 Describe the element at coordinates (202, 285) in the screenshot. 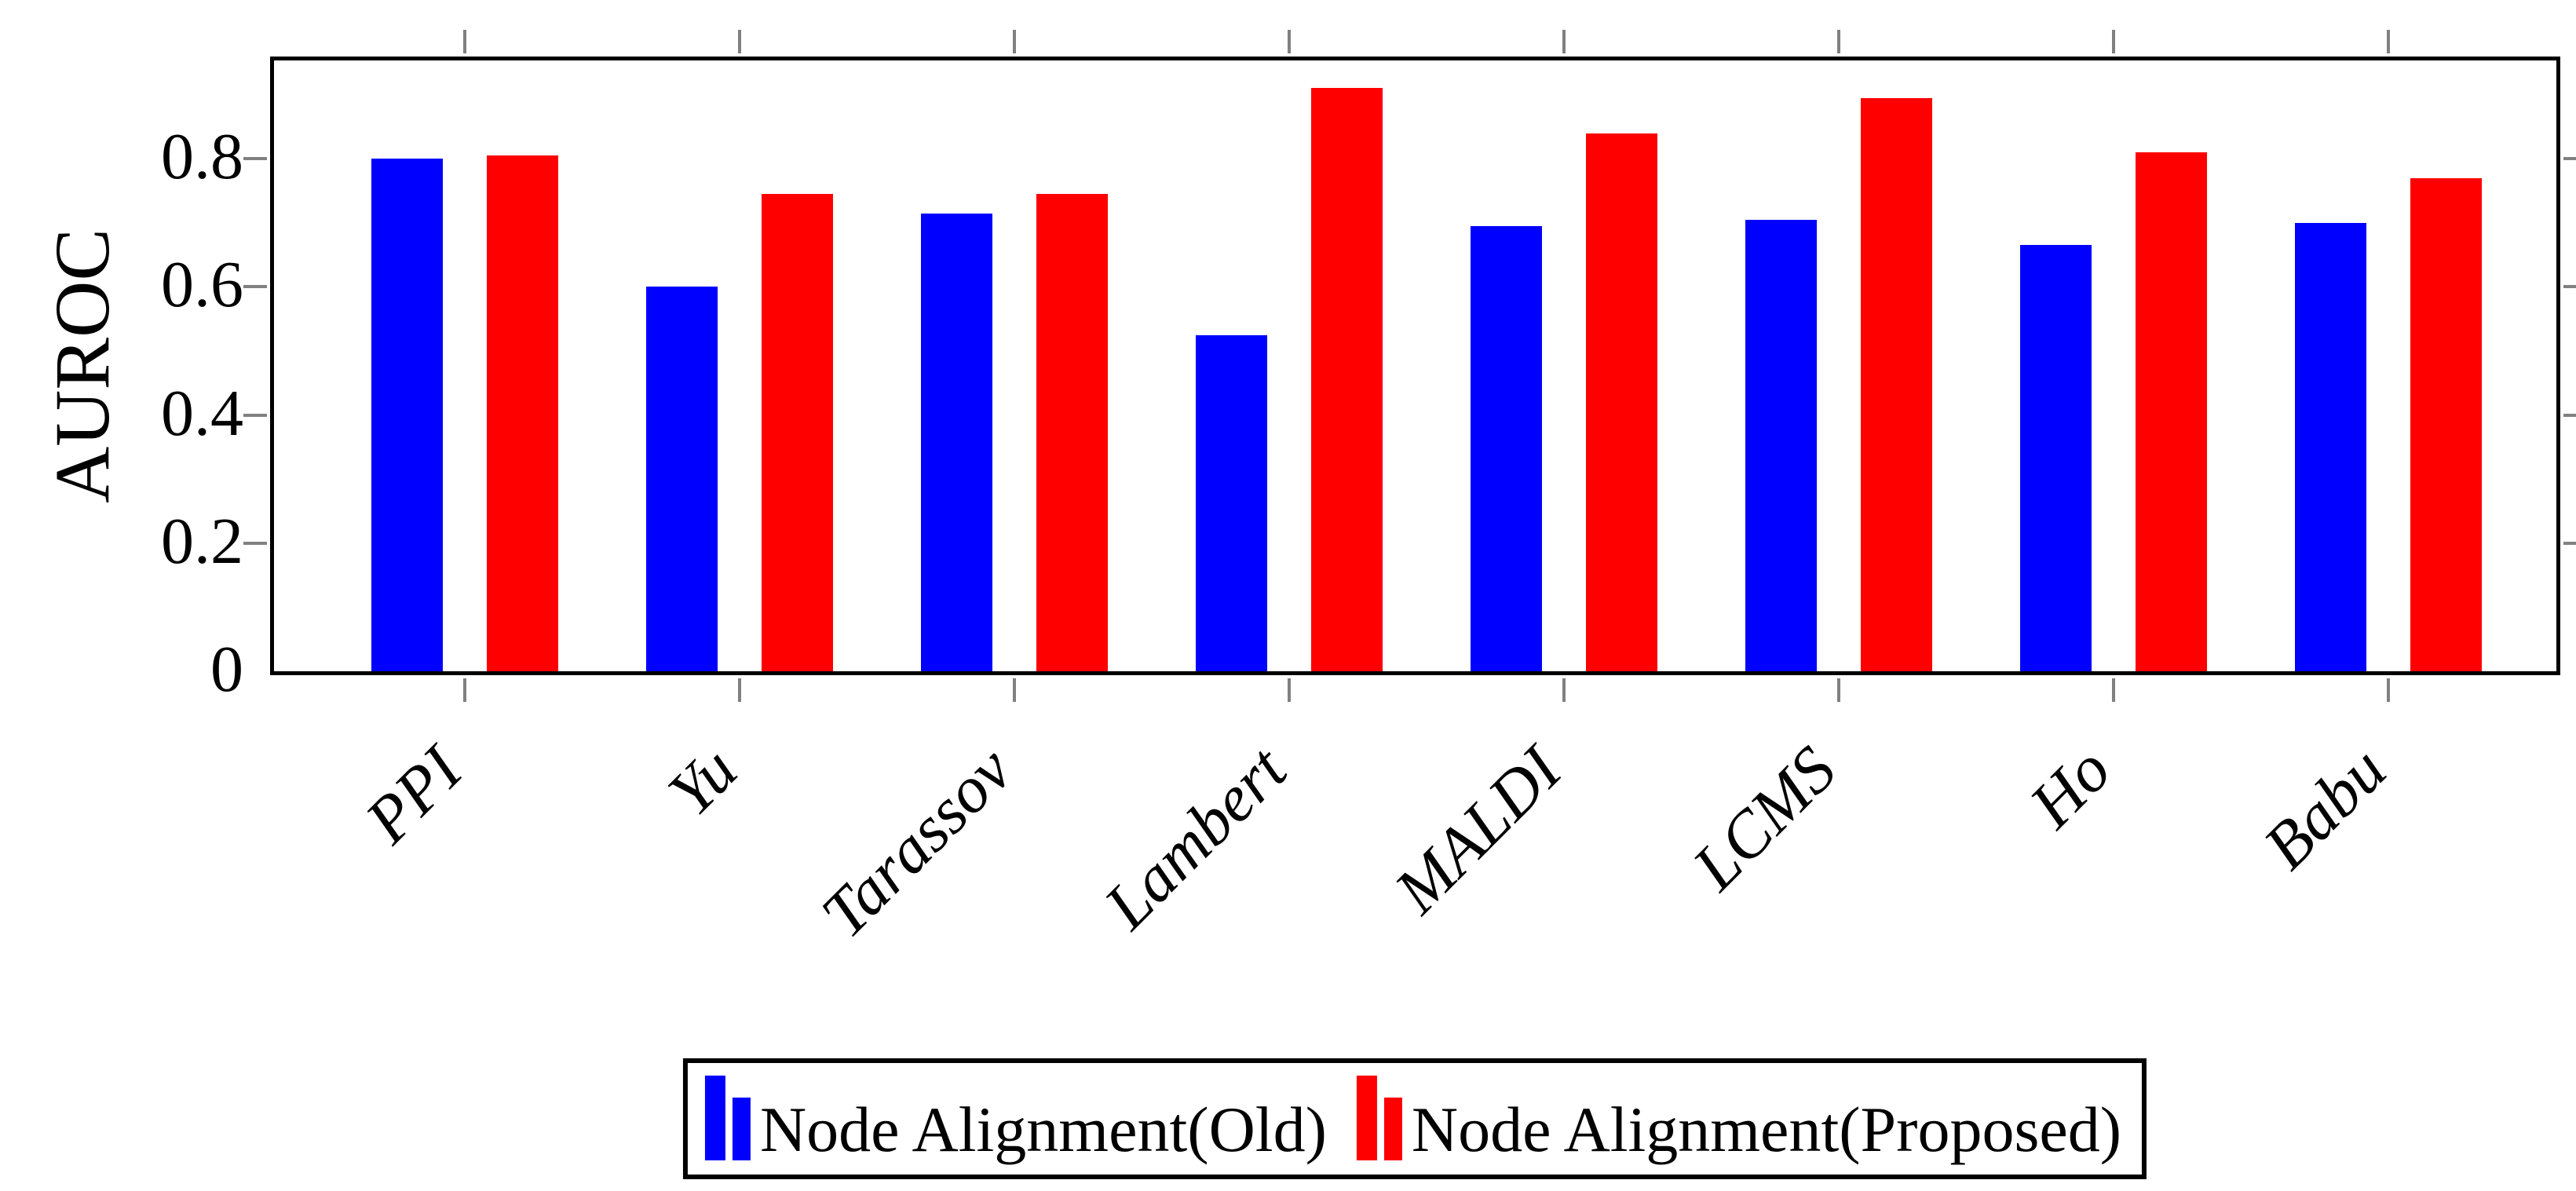

I see `y-tick-label: 0.6` at that location.